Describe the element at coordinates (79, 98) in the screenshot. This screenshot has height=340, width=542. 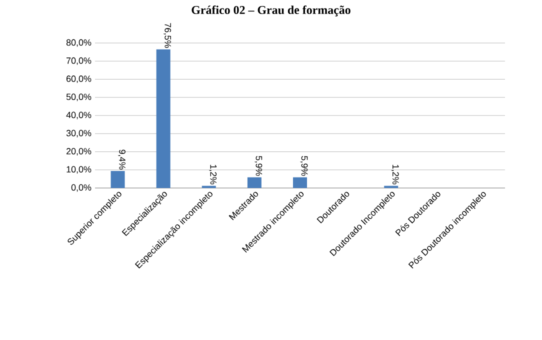
I see `y-tick-label: 50,0%` at that location.